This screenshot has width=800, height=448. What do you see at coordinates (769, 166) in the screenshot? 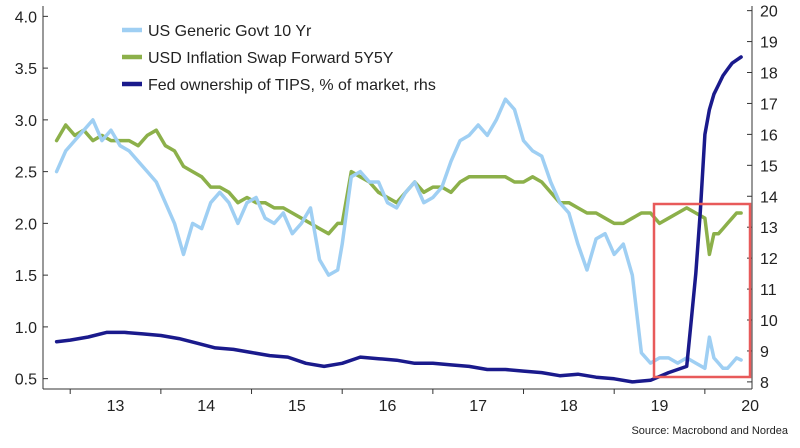
I see `right-tick-label: 15` at bounding box center [769, 166].